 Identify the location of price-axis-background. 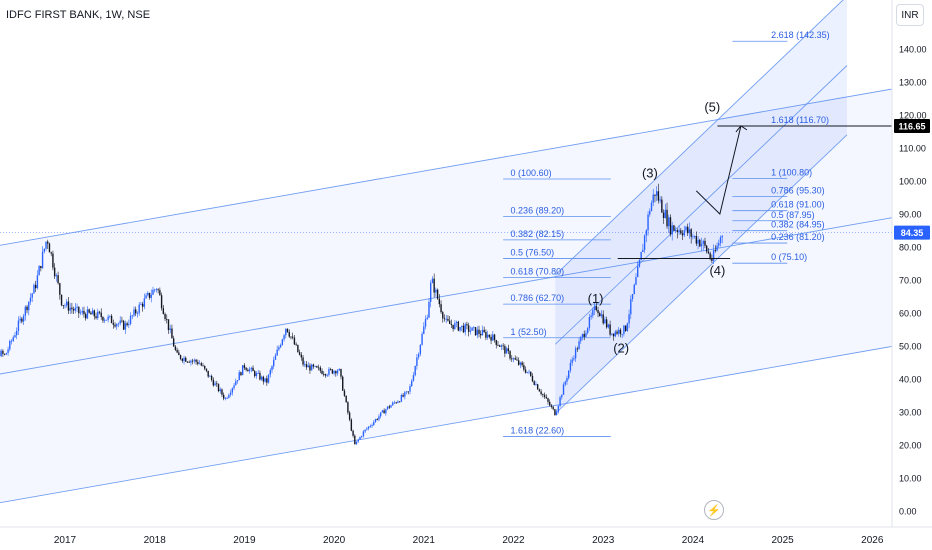
(912, 275).